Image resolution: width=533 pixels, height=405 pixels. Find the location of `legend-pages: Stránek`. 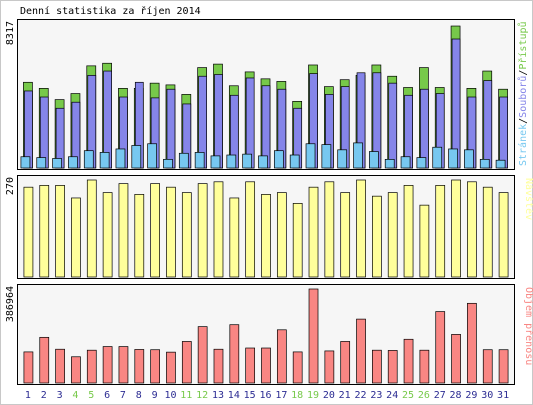

legend-pages: Stránek is located at coordinates (523, 145).